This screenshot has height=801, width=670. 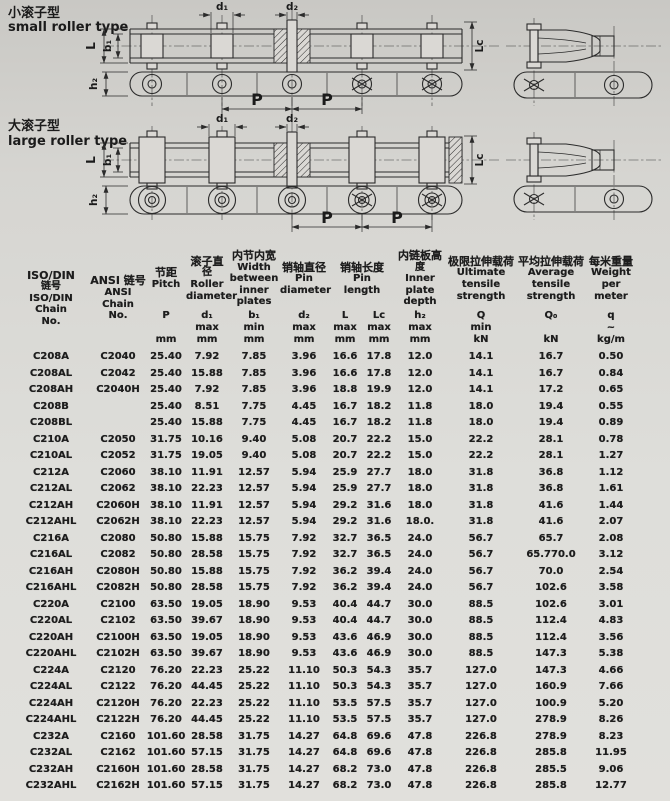 I want to click on table-cell: 7.85, so click(x=254, y=356).